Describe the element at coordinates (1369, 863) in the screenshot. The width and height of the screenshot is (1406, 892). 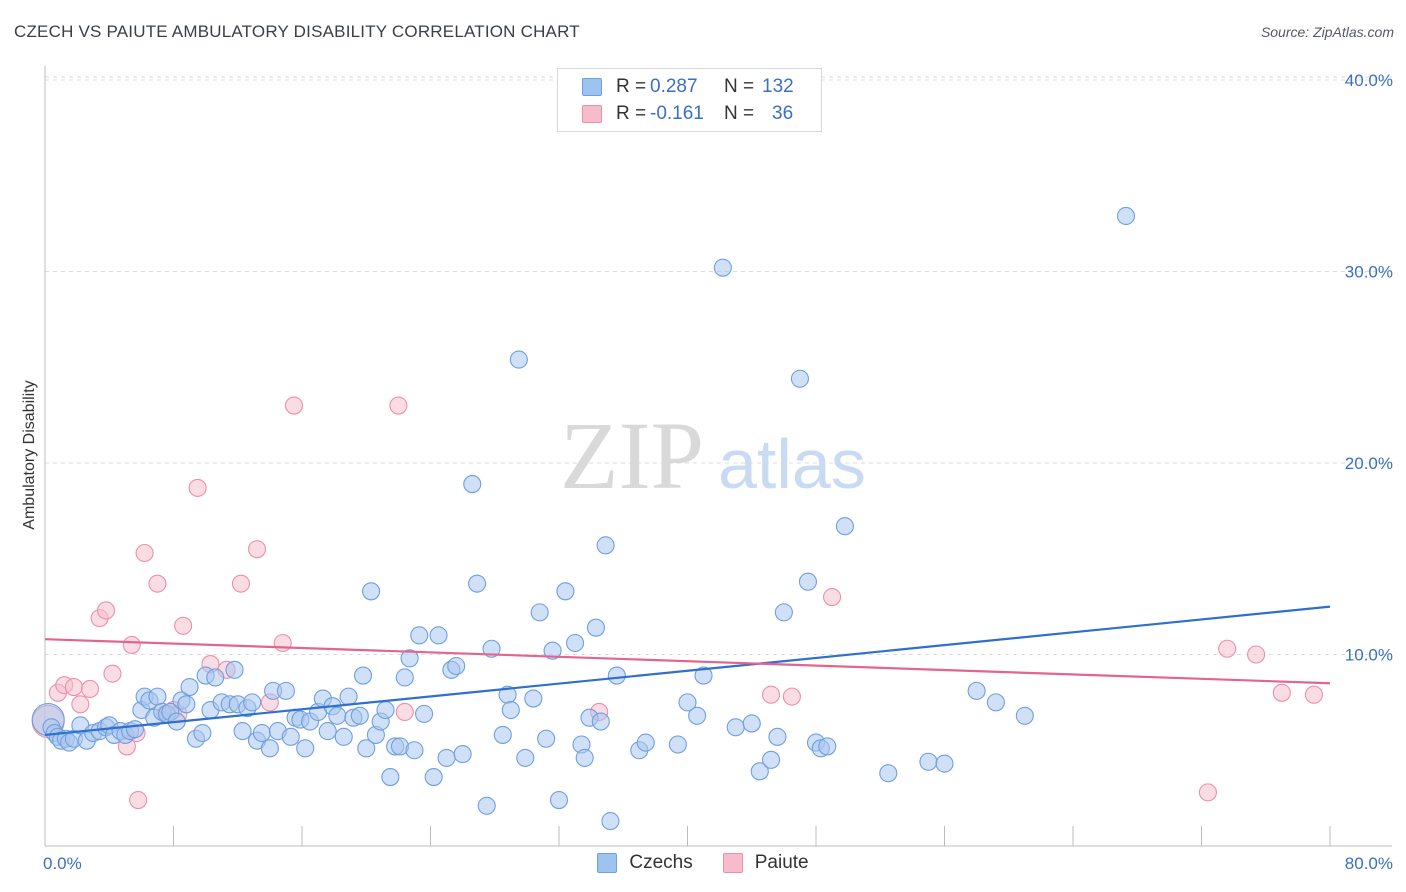
I see `x-tick-label: 80.0%` at that location.